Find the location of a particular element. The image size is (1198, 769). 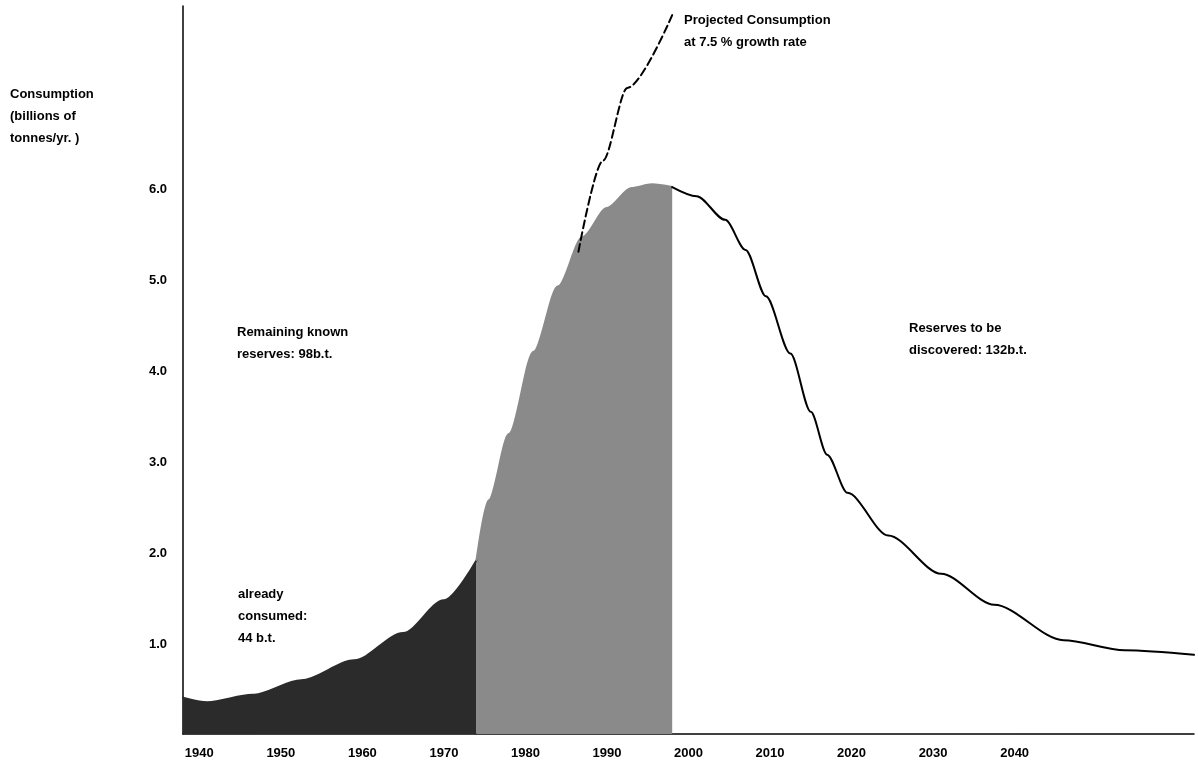

annotation: Remaining known reserves: 98b.t. is located at coordinates (293, 342).